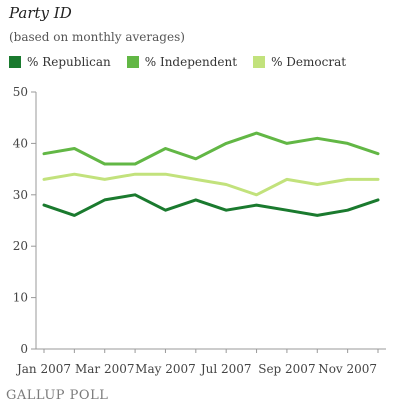 This screenshot has width=420, height=410. I want to click on series-line-independent, so click(211, 148).